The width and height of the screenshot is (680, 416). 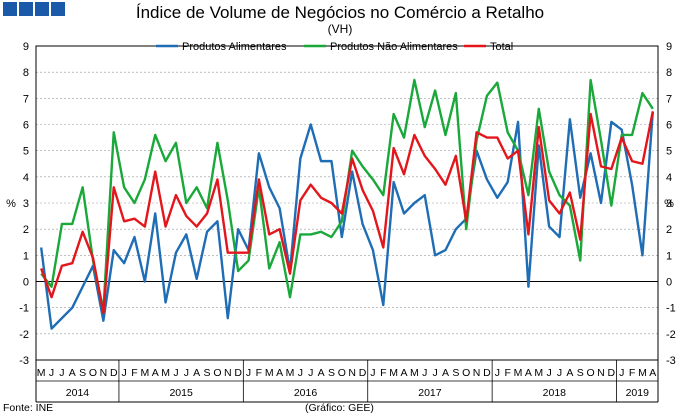 I want to click on y-tick-label-right: 6, so click(x=669, y=126).